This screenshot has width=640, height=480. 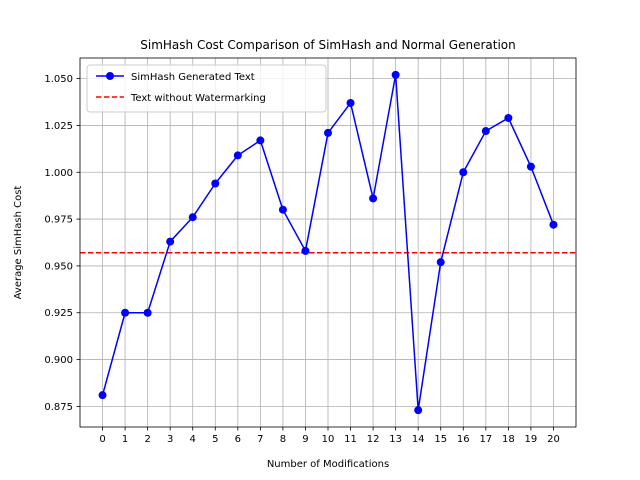 I want to click on legend-box, so click(x=206, y=88).